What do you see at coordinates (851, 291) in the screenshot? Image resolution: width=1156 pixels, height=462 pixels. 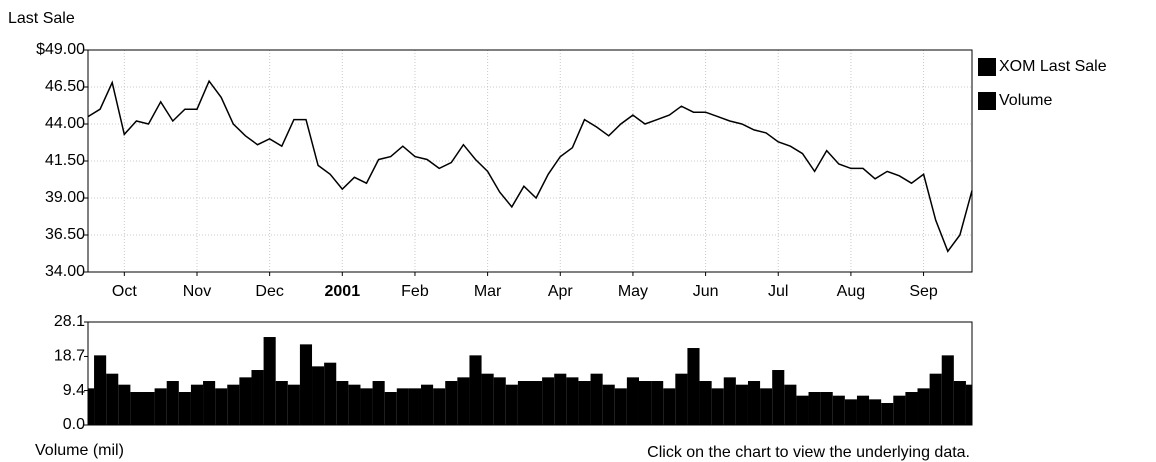 I see `x-tick-label: Aug` at bounding box center [851, 291].